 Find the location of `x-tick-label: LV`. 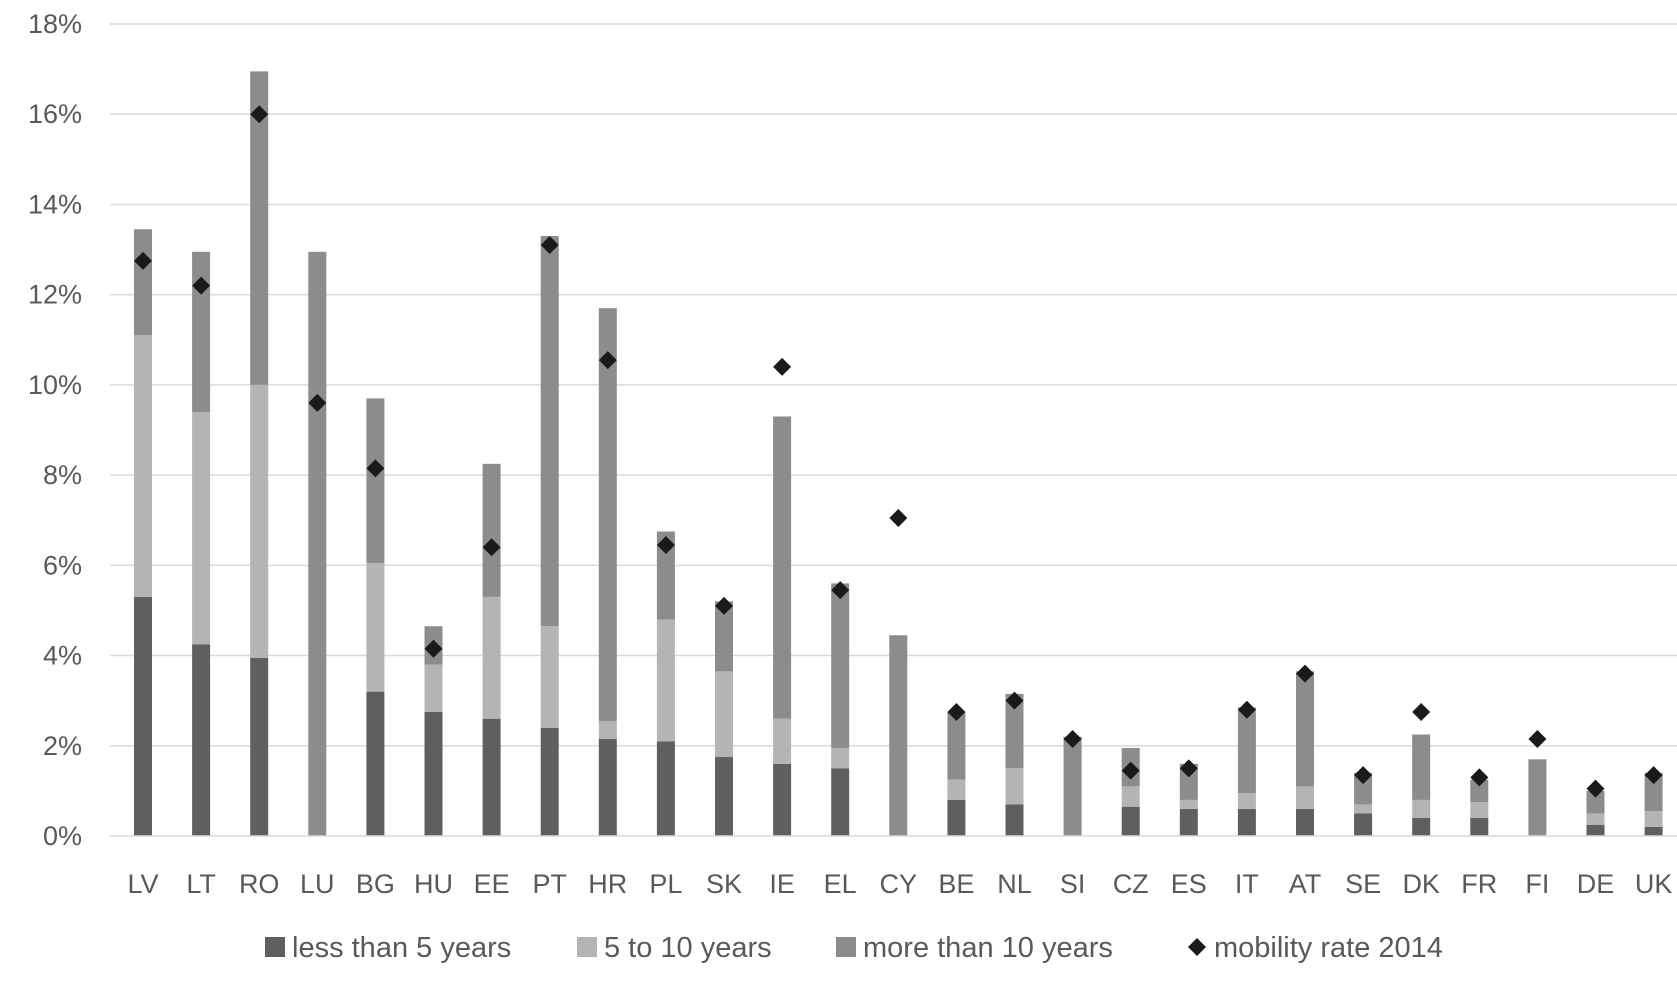

x-tick-label: LV is located at coordinates (142, 884).